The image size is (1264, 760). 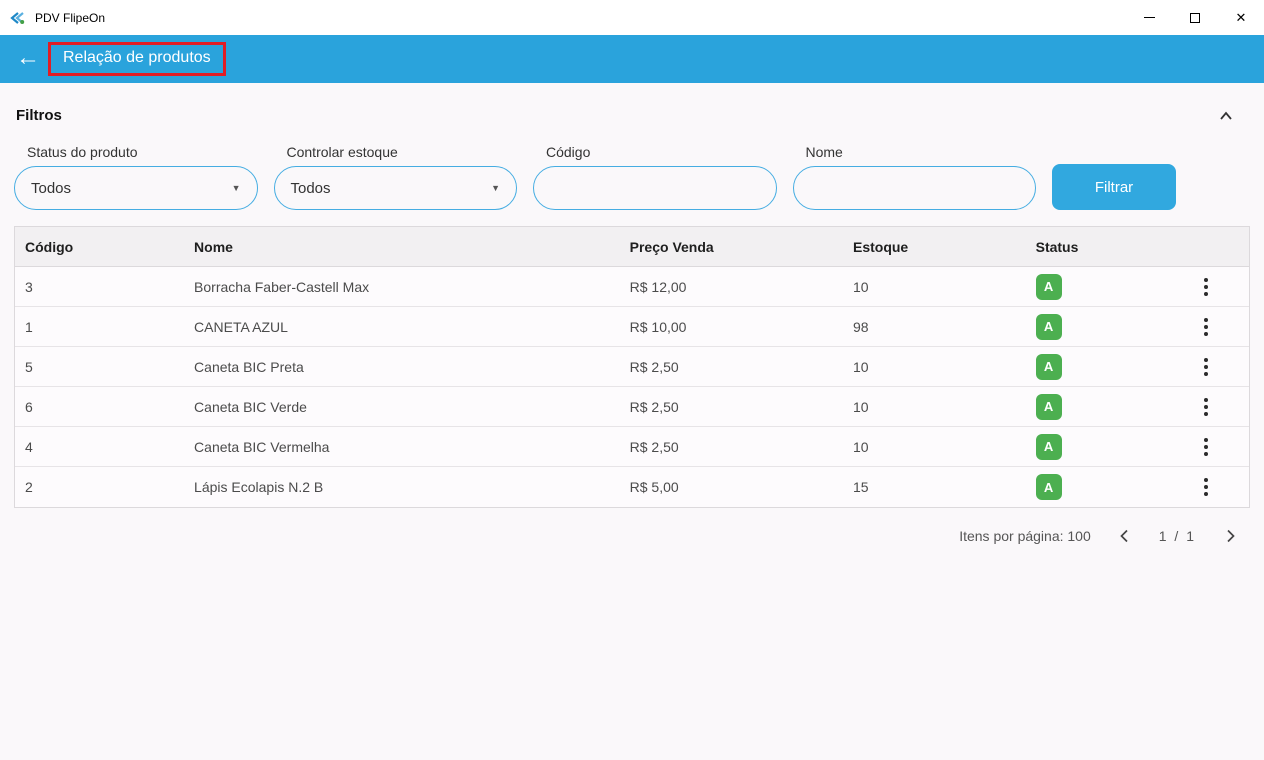 What do you see at coordinates (1177, 536) in the screenshot?
I see `page-indicator: 1 / 1` at bounding box center [1177, 536].